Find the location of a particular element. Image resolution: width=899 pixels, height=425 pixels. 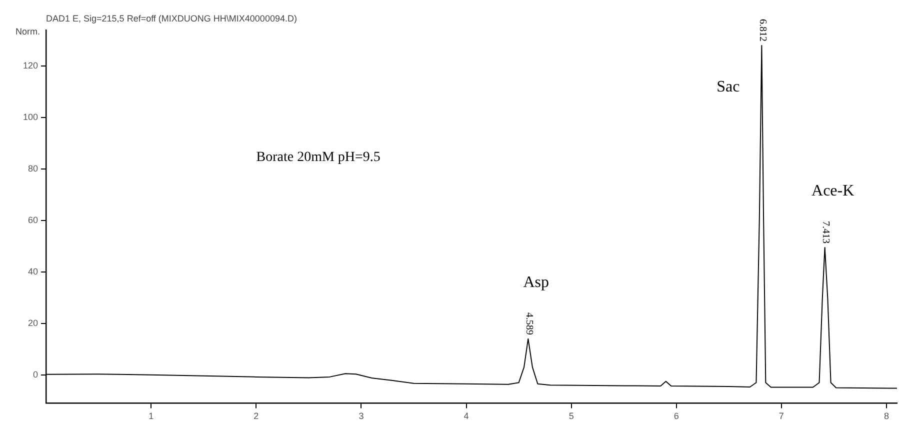

annotation: Sac is located at coordinates (728, 87).